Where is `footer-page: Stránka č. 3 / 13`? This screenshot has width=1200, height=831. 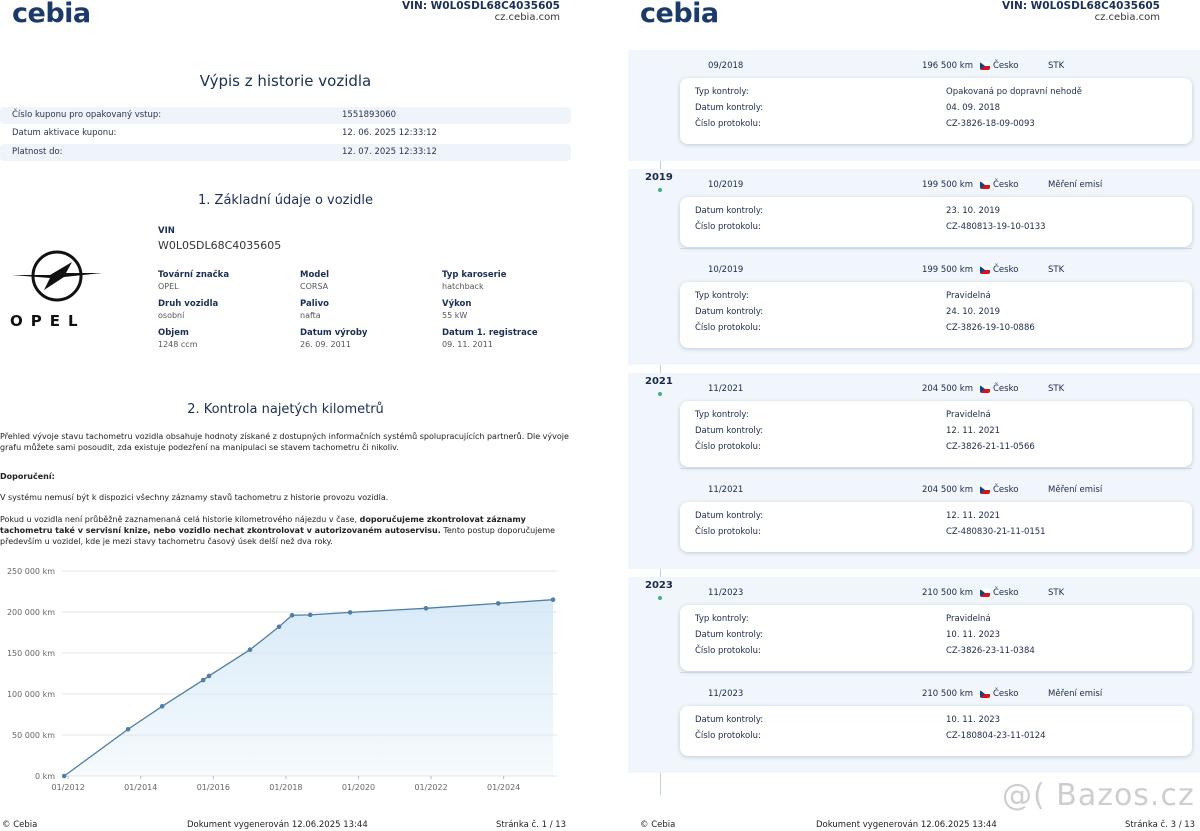
footer-page: Stránka č. 3 / 13 is located at coordinates (1160, 825).